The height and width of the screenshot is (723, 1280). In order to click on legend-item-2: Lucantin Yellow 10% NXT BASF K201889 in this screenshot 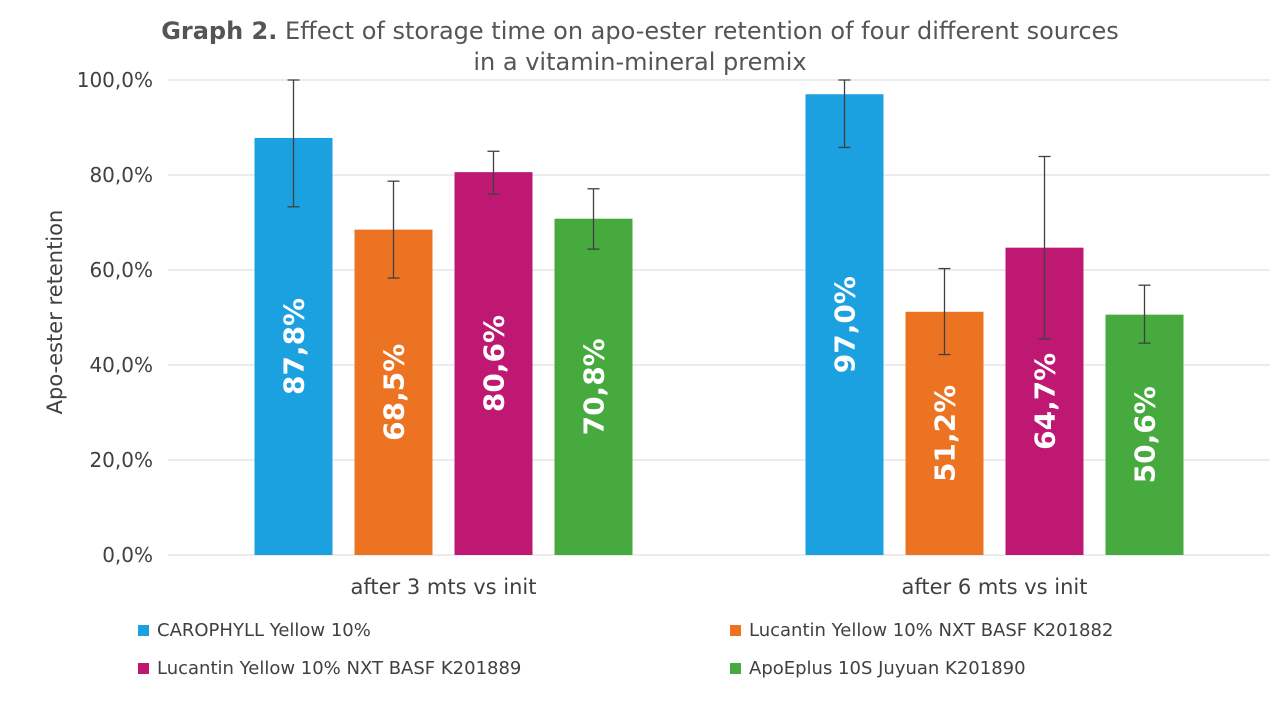, I will do `click(329, 668)`.